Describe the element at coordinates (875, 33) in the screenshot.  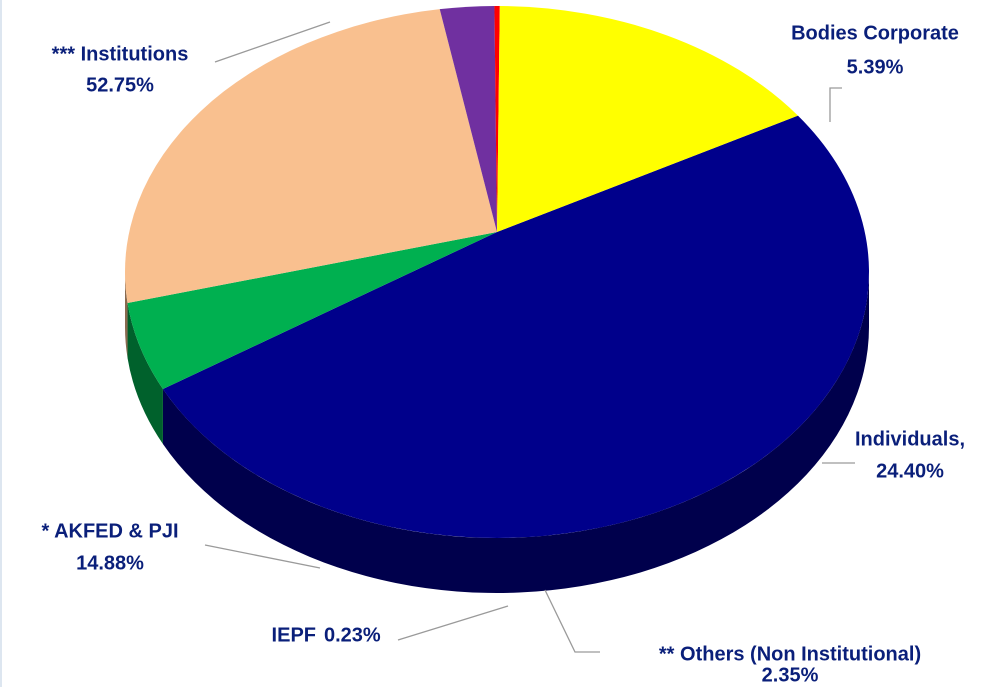
I see `slice-label: Bodies Corporate` at that location.